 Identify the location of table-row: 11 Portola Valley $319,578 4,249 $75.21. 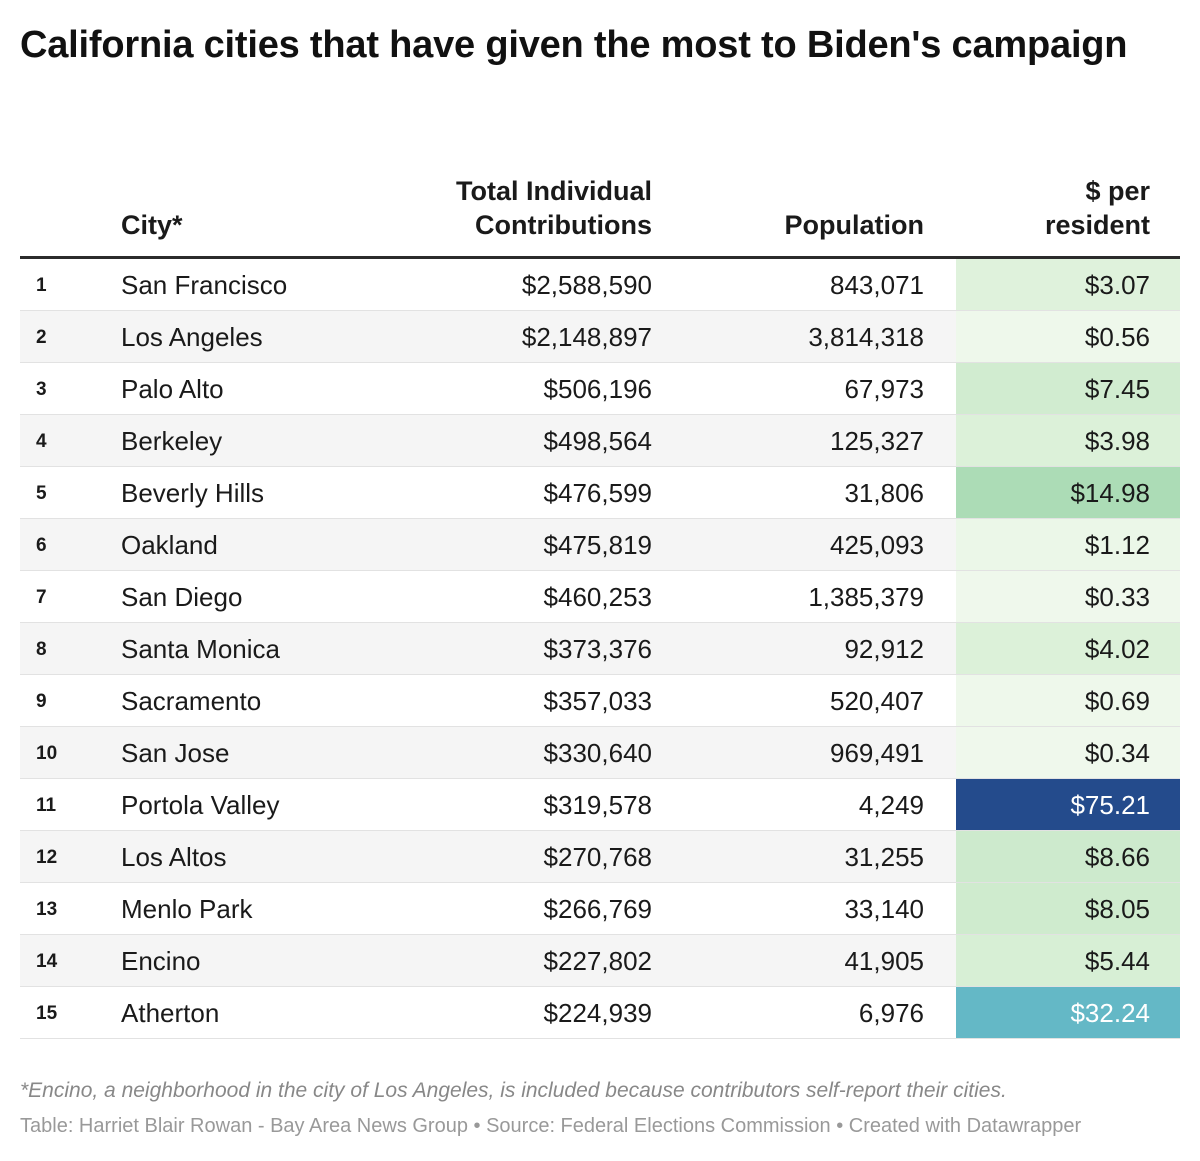
(600, 805).